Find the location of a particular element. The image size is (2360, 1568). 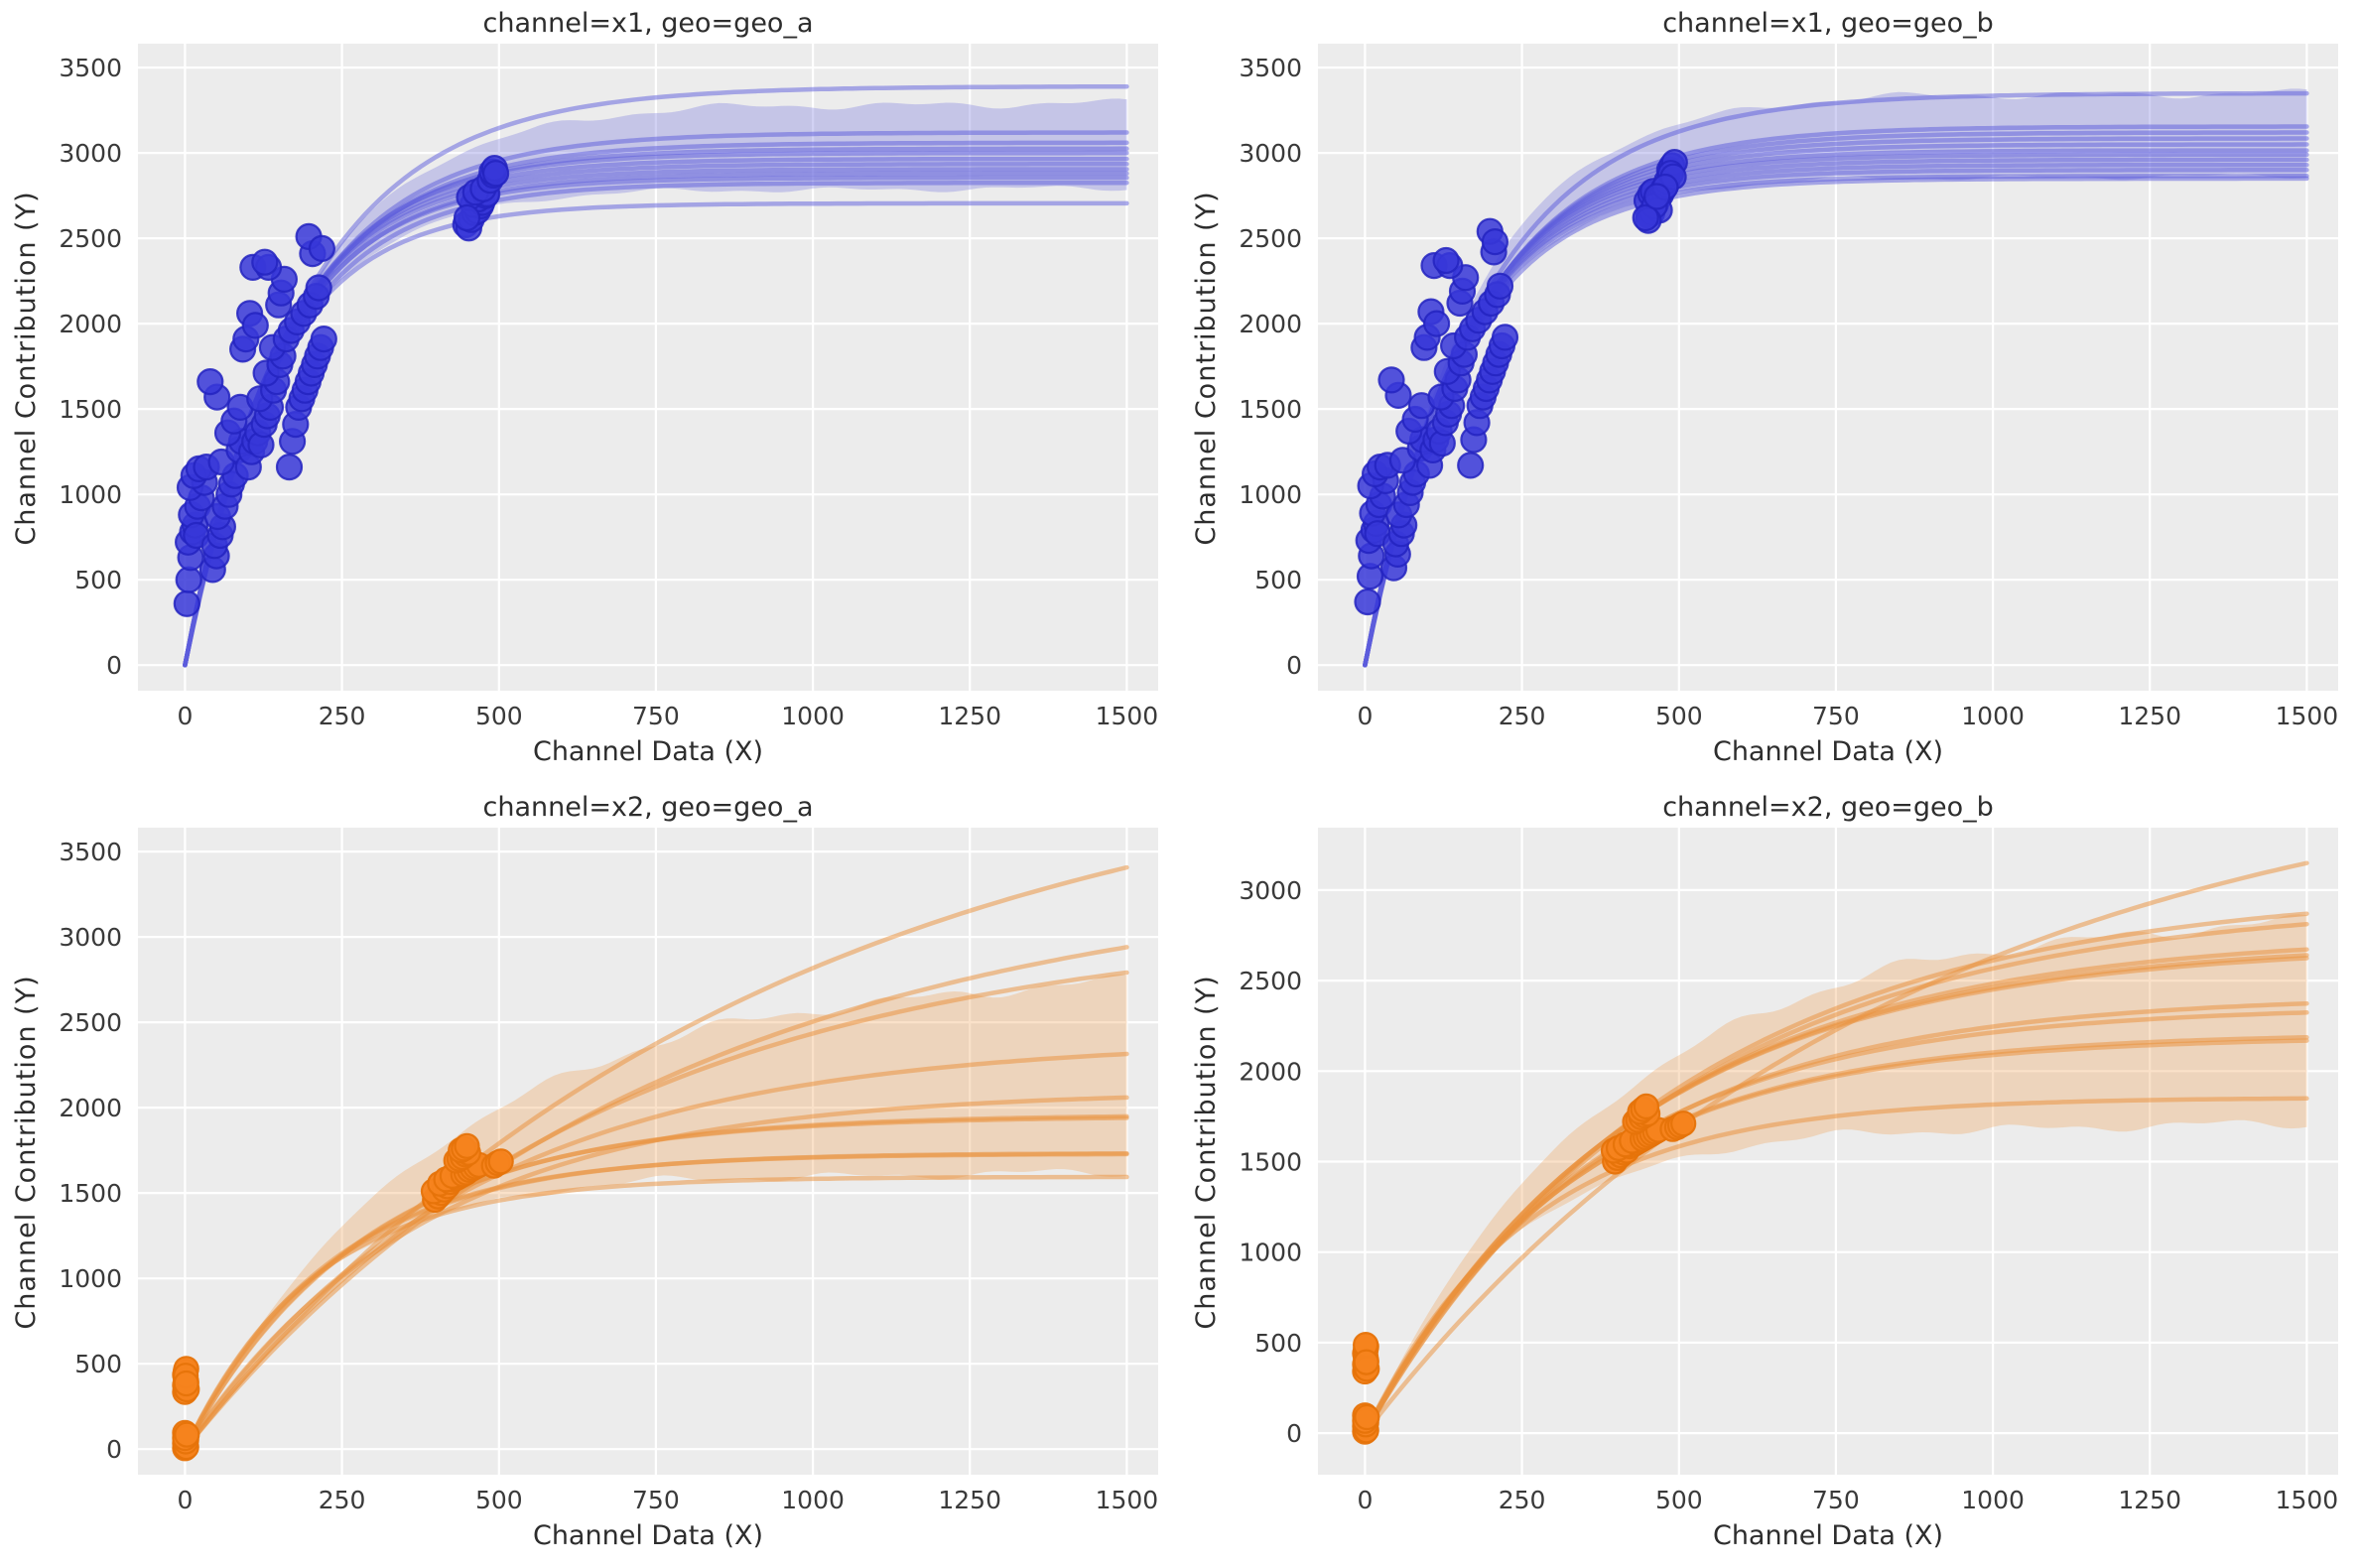

chart-title: channel=x2, geo=geo_b is located at coordinates (1828, 807).